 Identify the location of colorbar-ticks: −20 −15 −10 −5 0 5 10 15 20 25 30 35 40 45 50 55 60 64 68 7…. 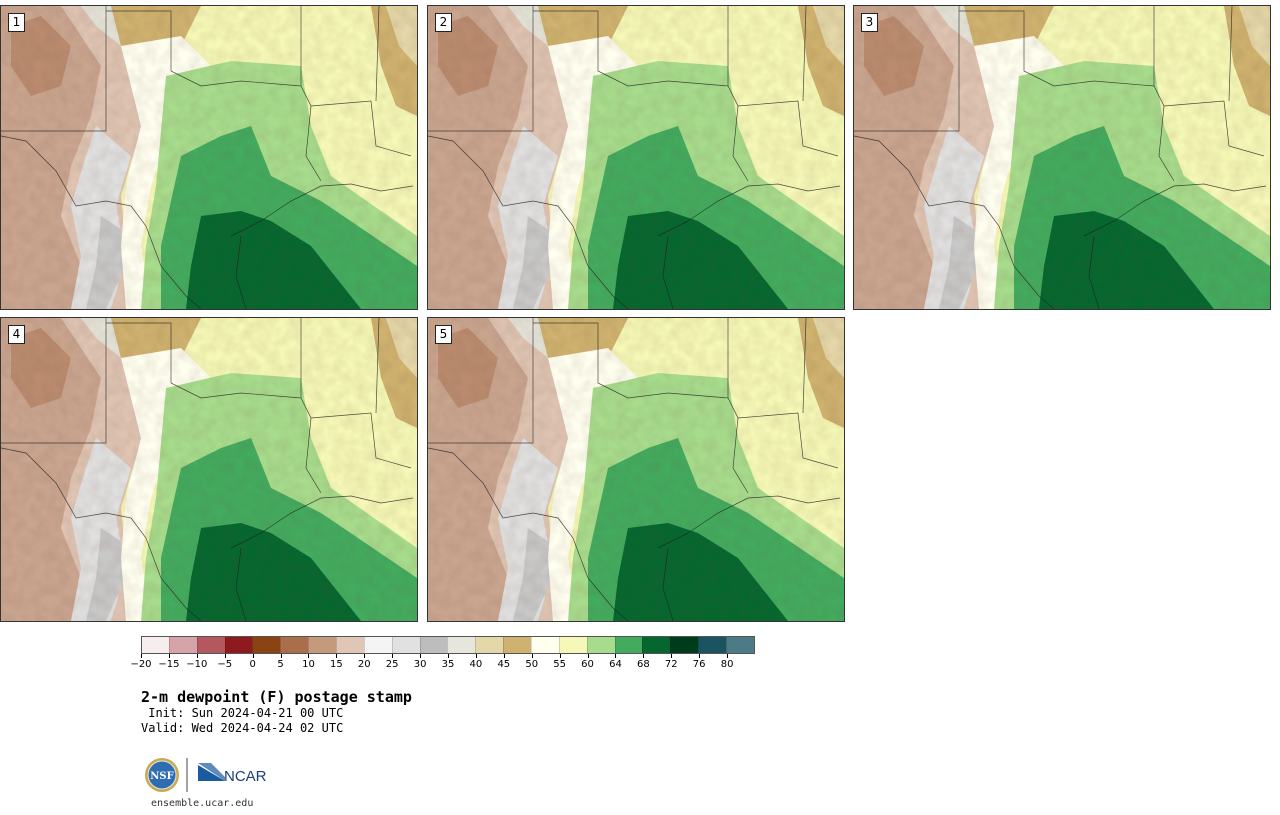
(442, 664).